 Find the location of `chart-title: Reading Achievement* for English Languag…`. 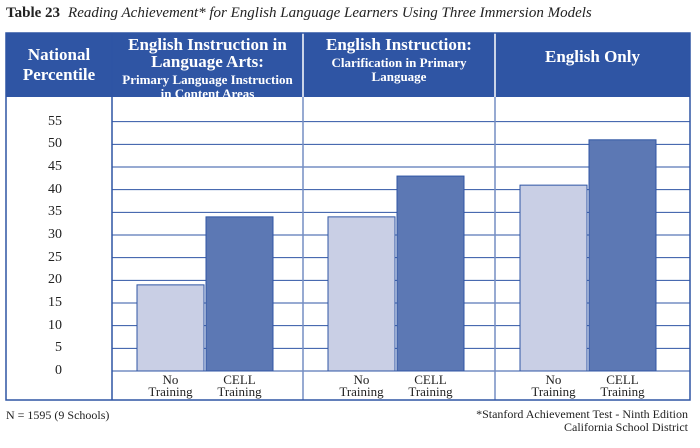

chart-title: Reading Achievement* for English Languag… is located at coordinates (330, 13).